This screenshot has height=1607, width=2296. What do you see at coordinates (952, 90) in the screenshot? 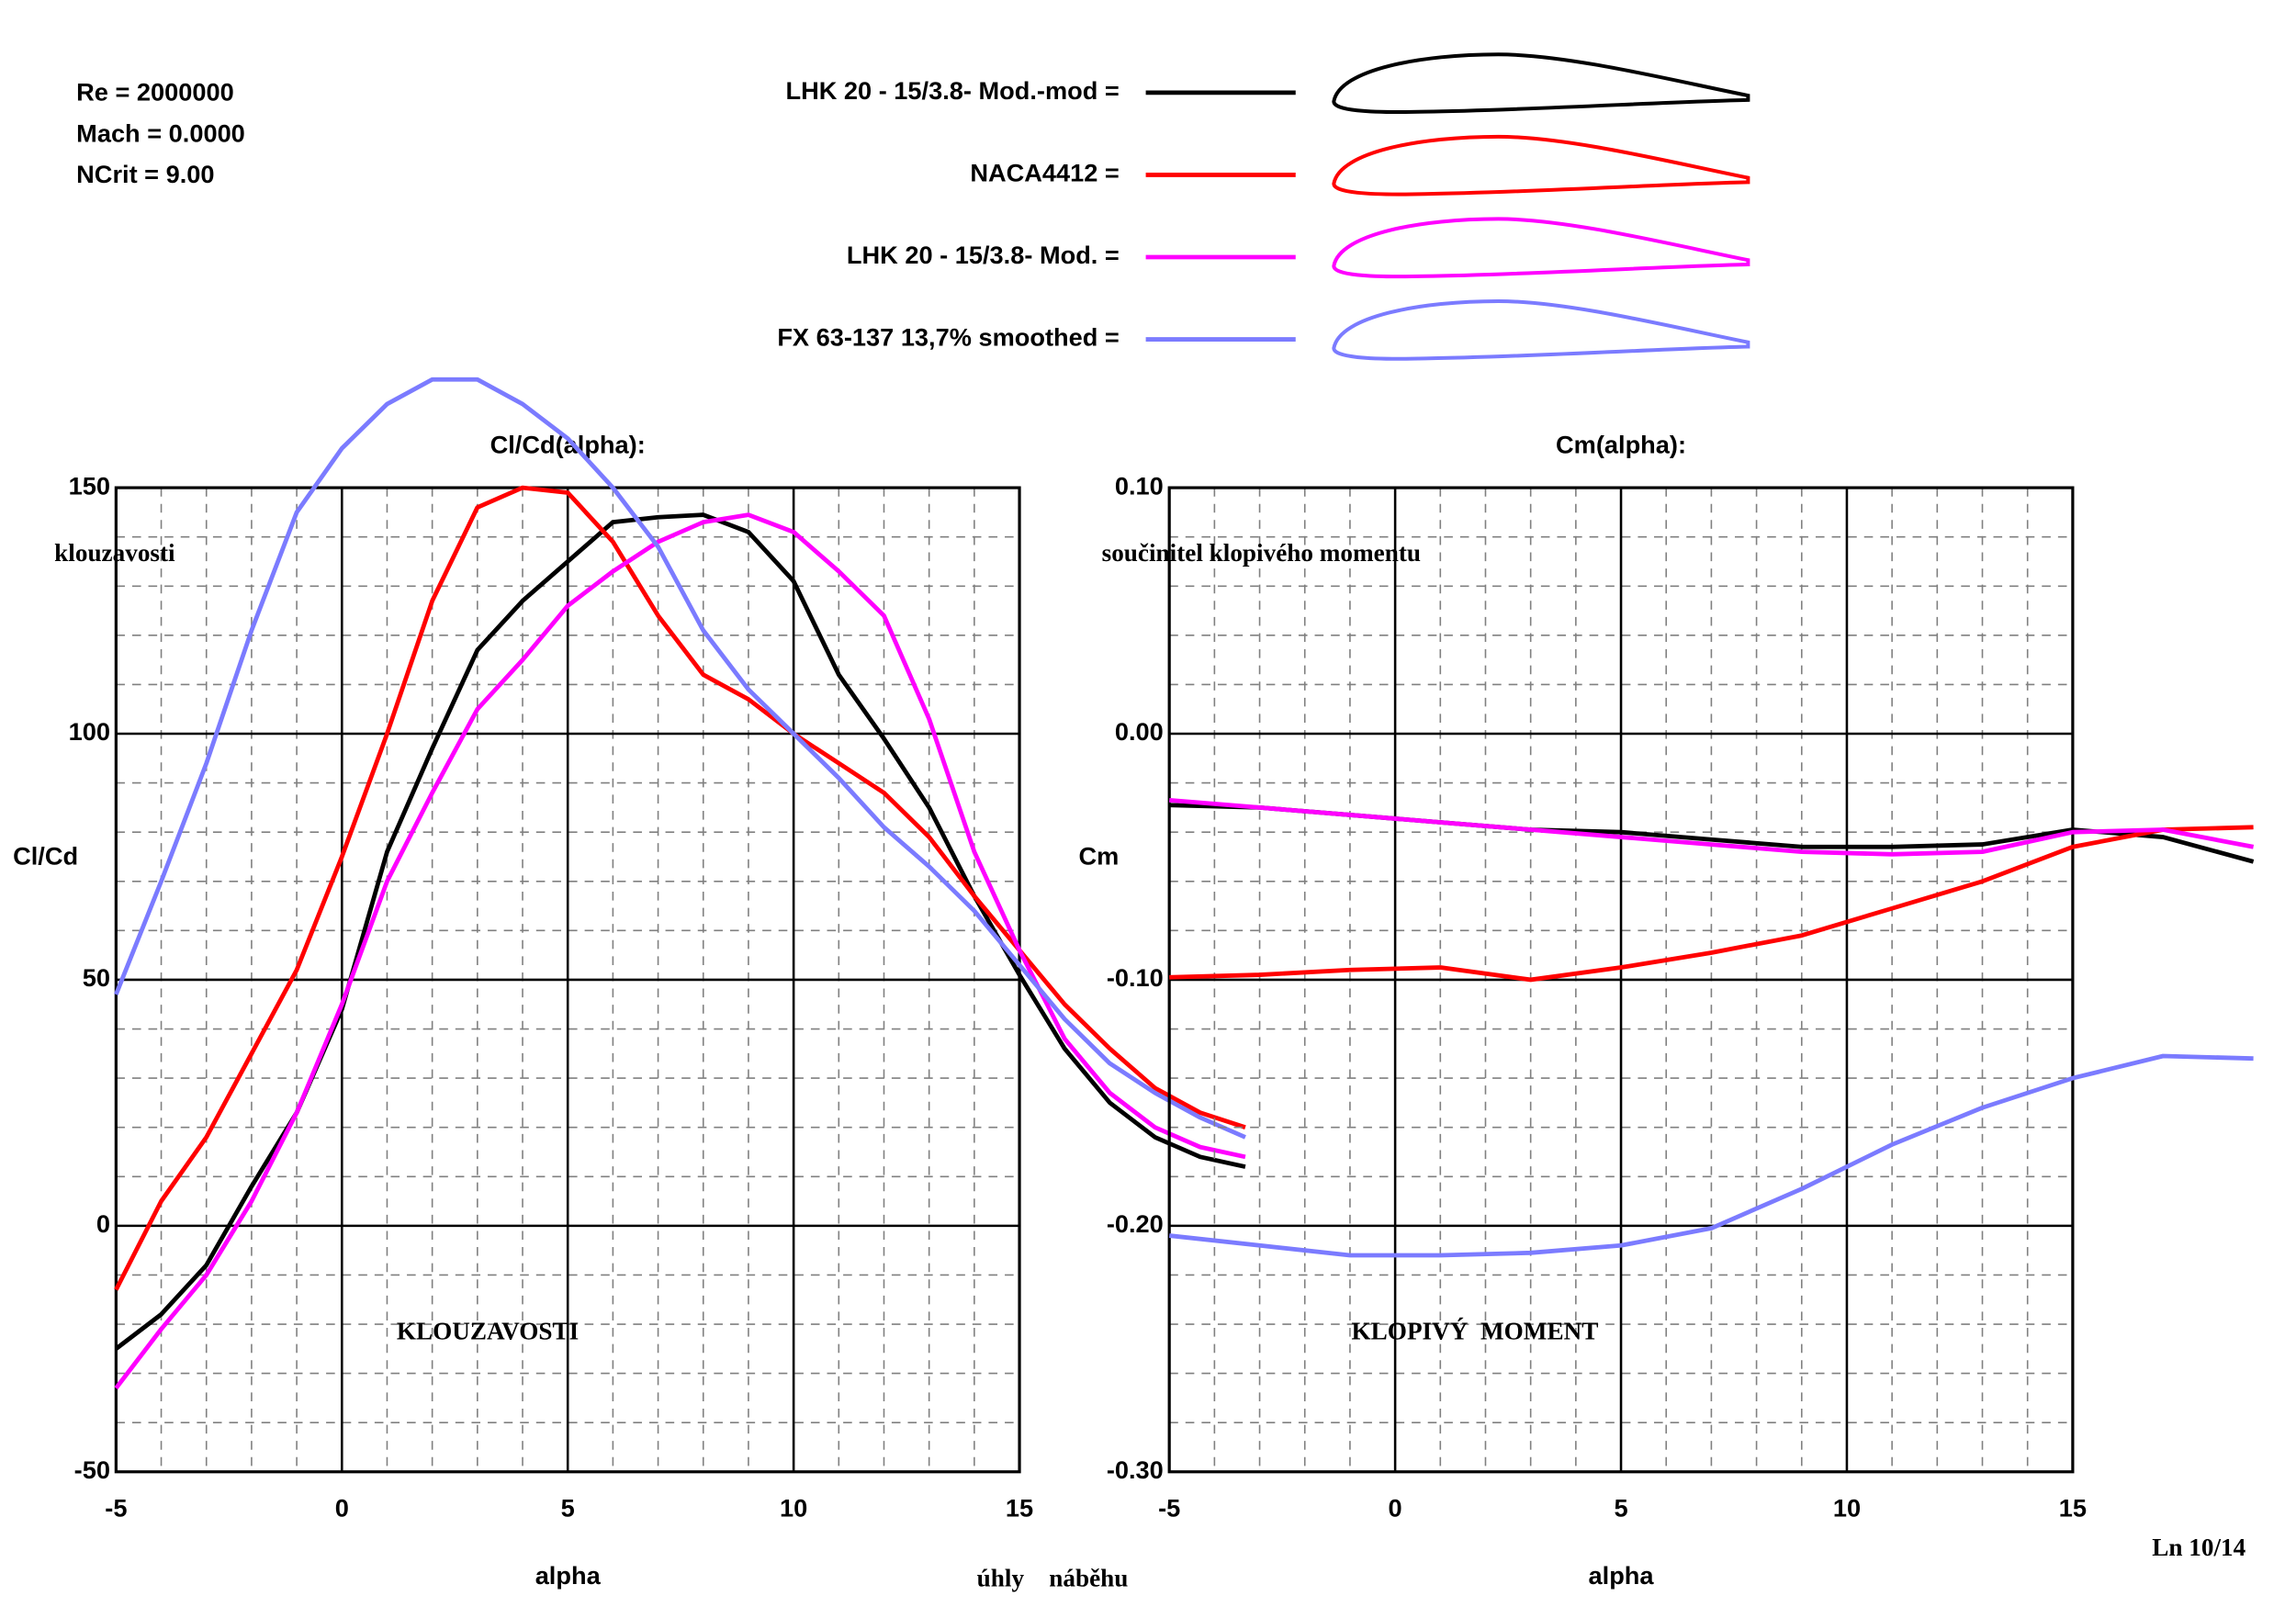
I see `legend-label: LHK 20 - 15/3.8- Mod.-mod =` at bounding box center [952, 90].